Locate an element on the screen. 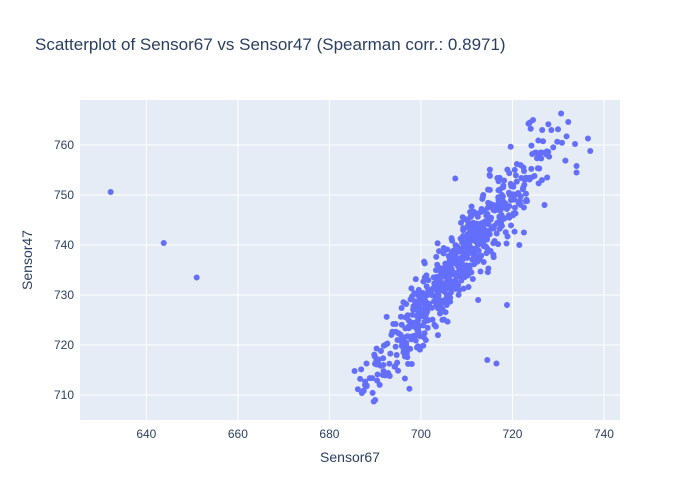 Image resolution: width=700 pixels, height=500 pixels. y-tick-label: 720 is located at coordinates (64, 345).